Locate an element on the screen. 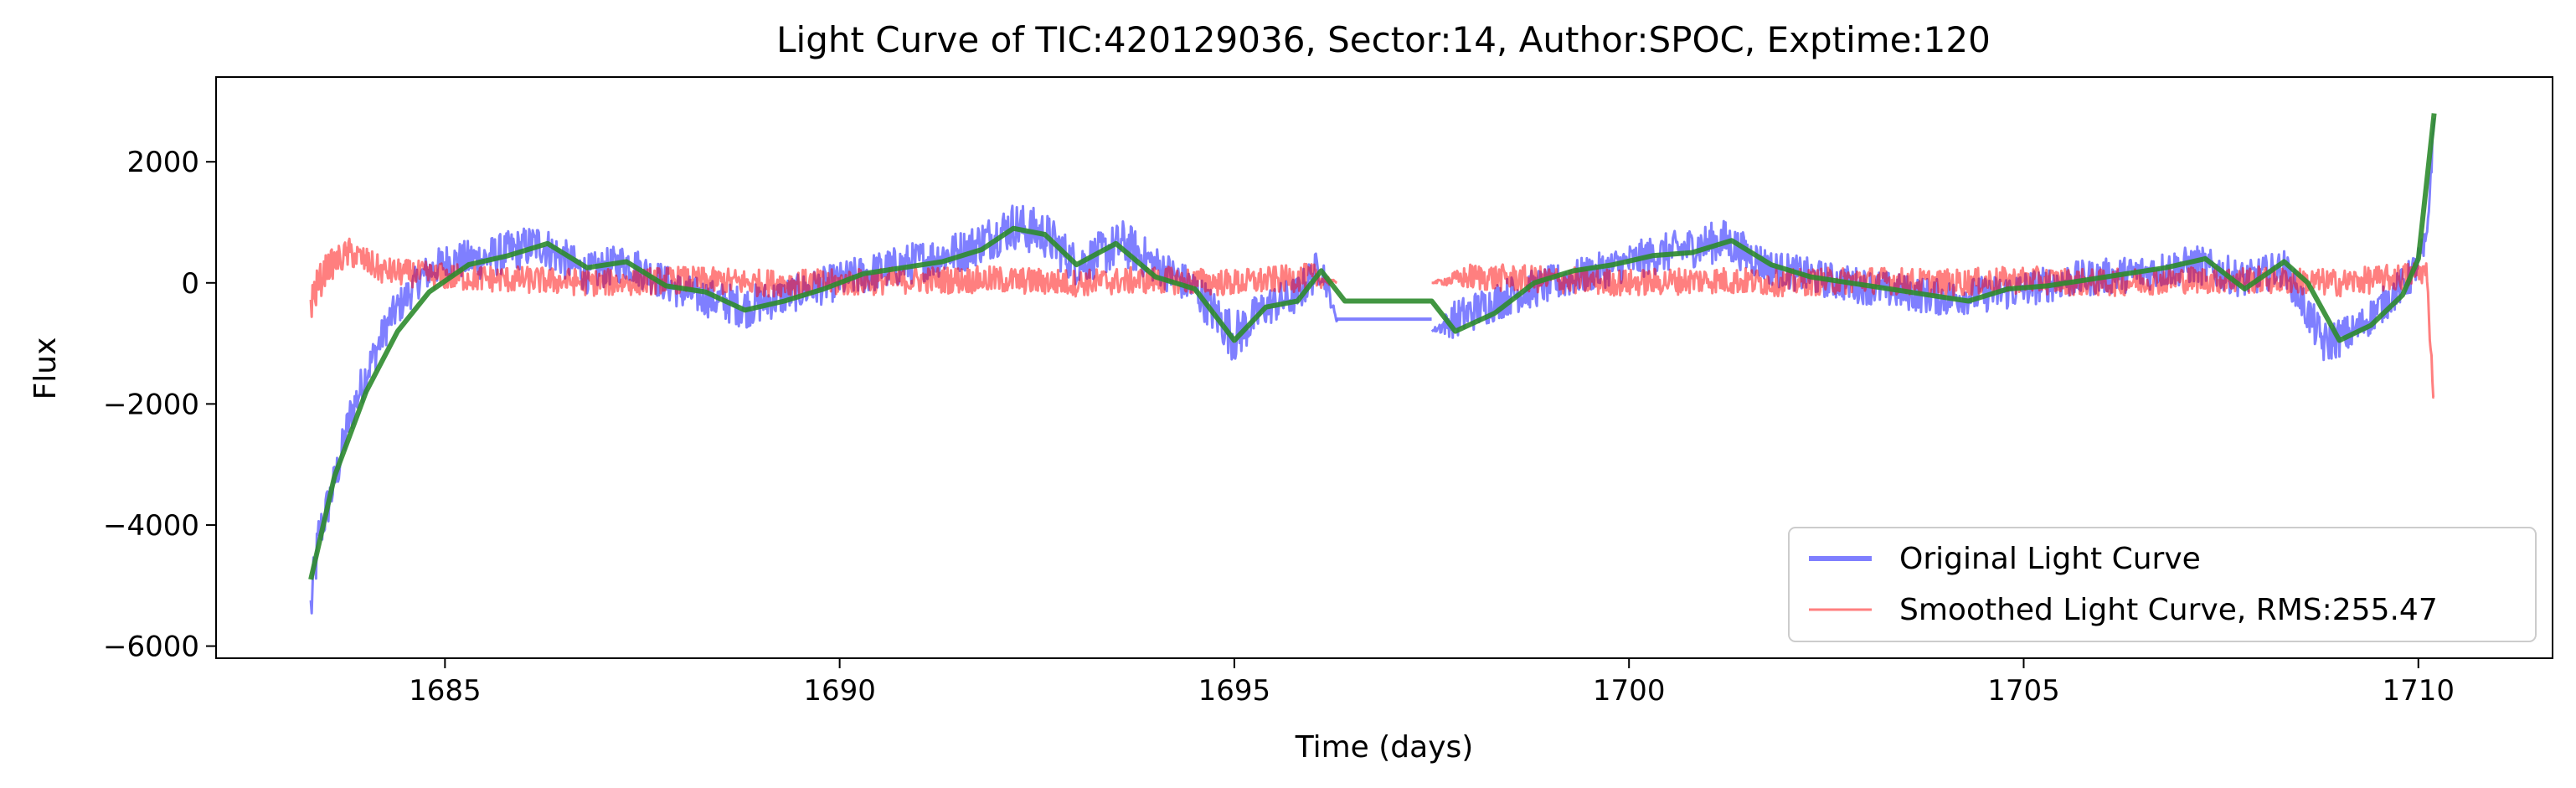 The image size is (2576, 788). x-tick-label: 1695 is located at coordinates (1234, 691).